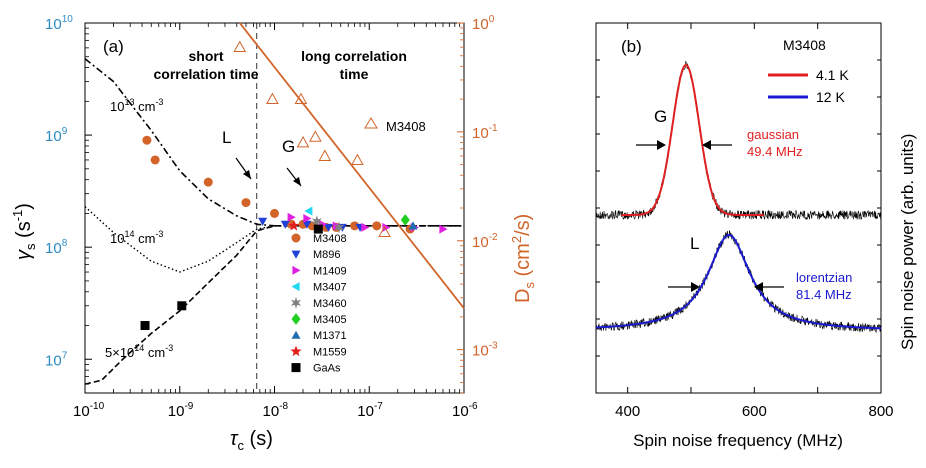  Describe the element at coordinates (327, 369) in the screenshot. I see `legend-label-gaas: GaAs` at that location.